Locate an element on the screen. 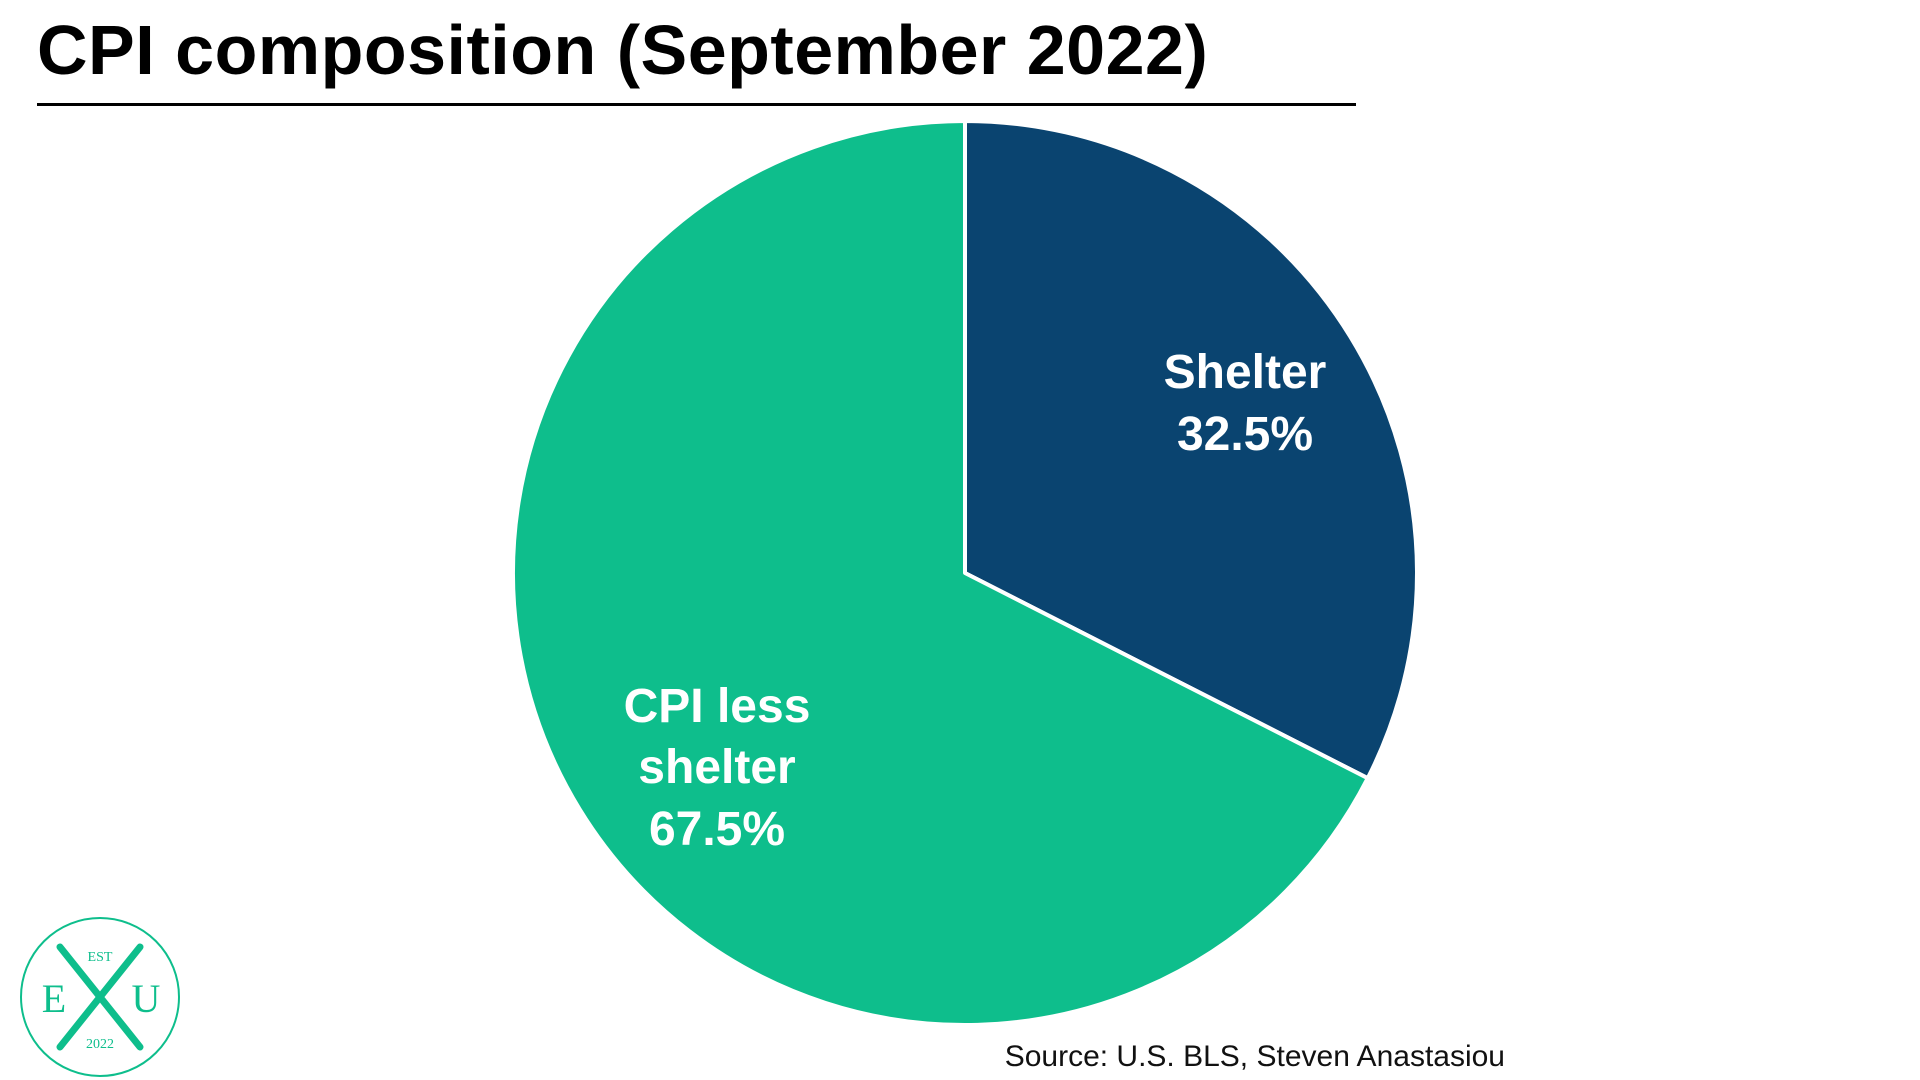  source-note: Source: U.S. BLS, Steven Anastasiou is located at coordinates (1254, 1056).